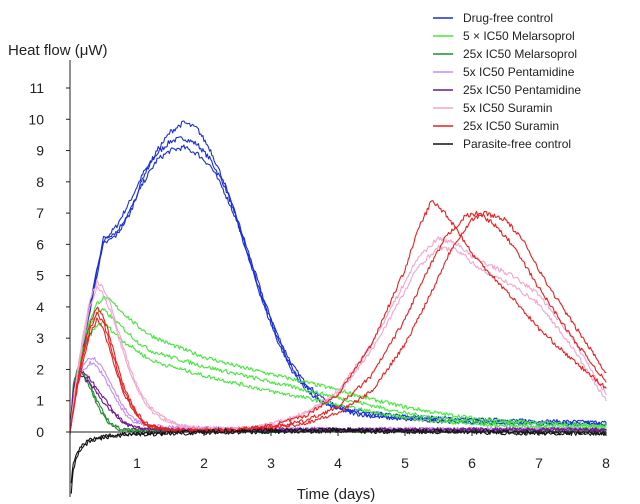  Describe the element at coordinates (507, 108) in the screenshot. I see `legend-label: 5x IC50 Suramin` at that location.